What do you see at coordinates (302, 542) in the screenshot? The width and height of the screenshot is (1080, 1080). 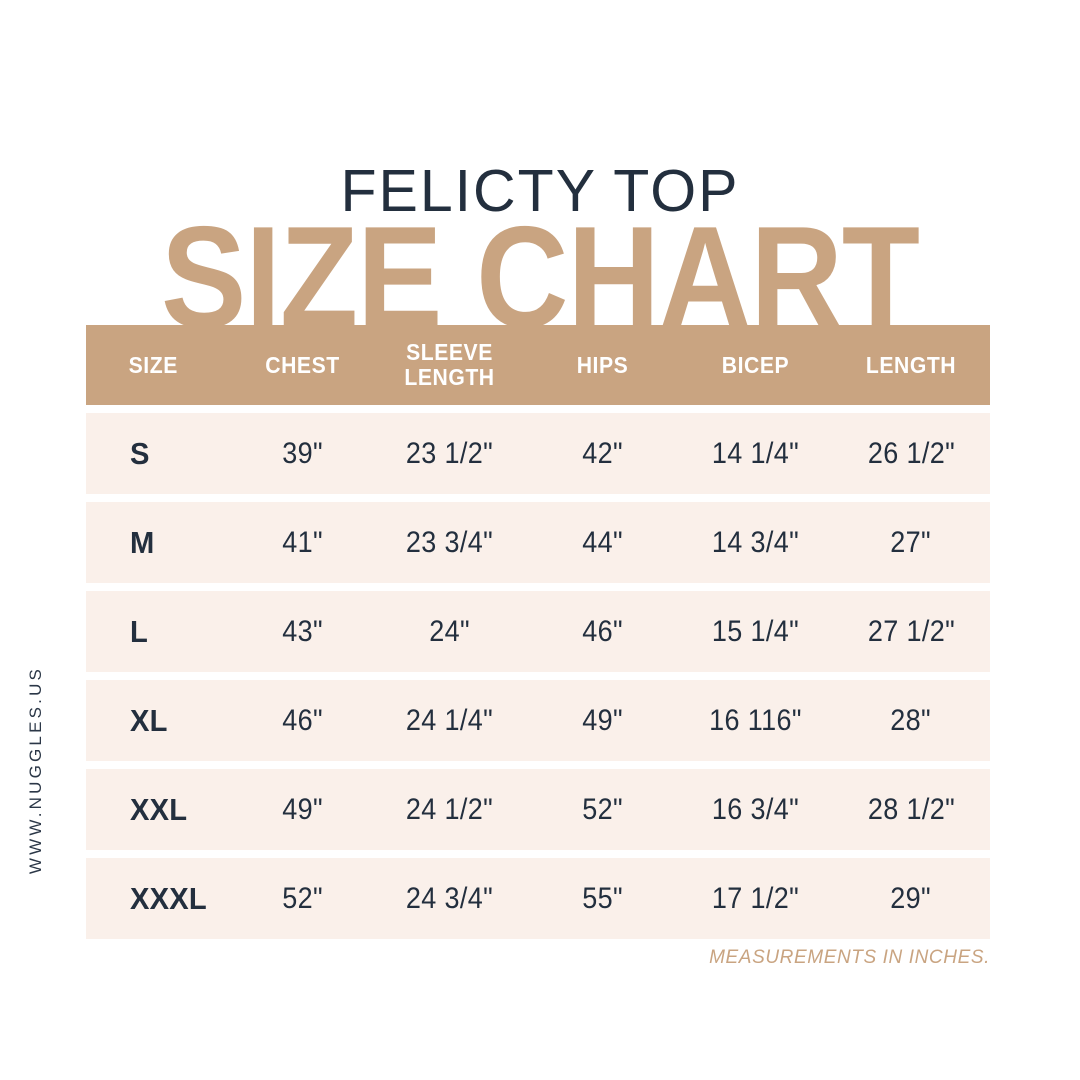 I see `cell-chest: 41"` at bounding box center [302, 542].